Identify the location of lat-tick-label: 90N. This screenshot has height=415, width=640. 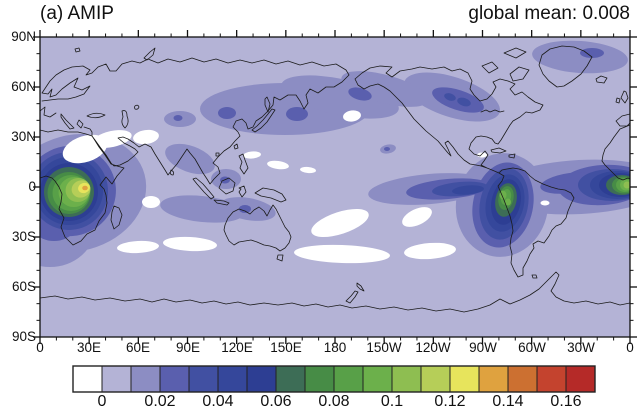
(23, 36).